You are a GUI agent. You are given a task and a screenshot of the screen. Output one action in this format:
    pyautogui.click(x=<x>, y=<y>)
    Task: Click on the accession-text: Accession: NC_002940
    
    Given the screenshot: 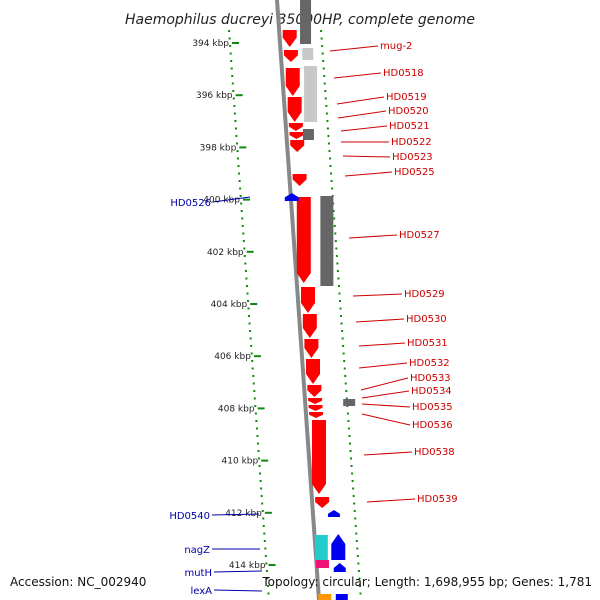 What is the action you would take?
    pyautogui.click(x=78, y=582)
    